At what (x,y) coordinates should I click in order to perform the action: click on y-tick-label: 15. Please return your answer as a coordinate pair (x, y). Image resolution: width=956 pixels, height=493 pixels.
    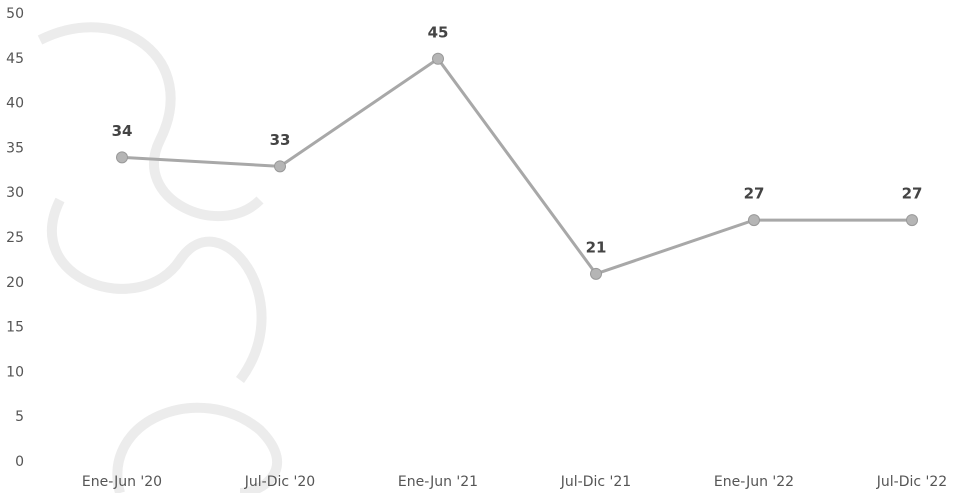
    Looking at the image, I should click on (15, 328).